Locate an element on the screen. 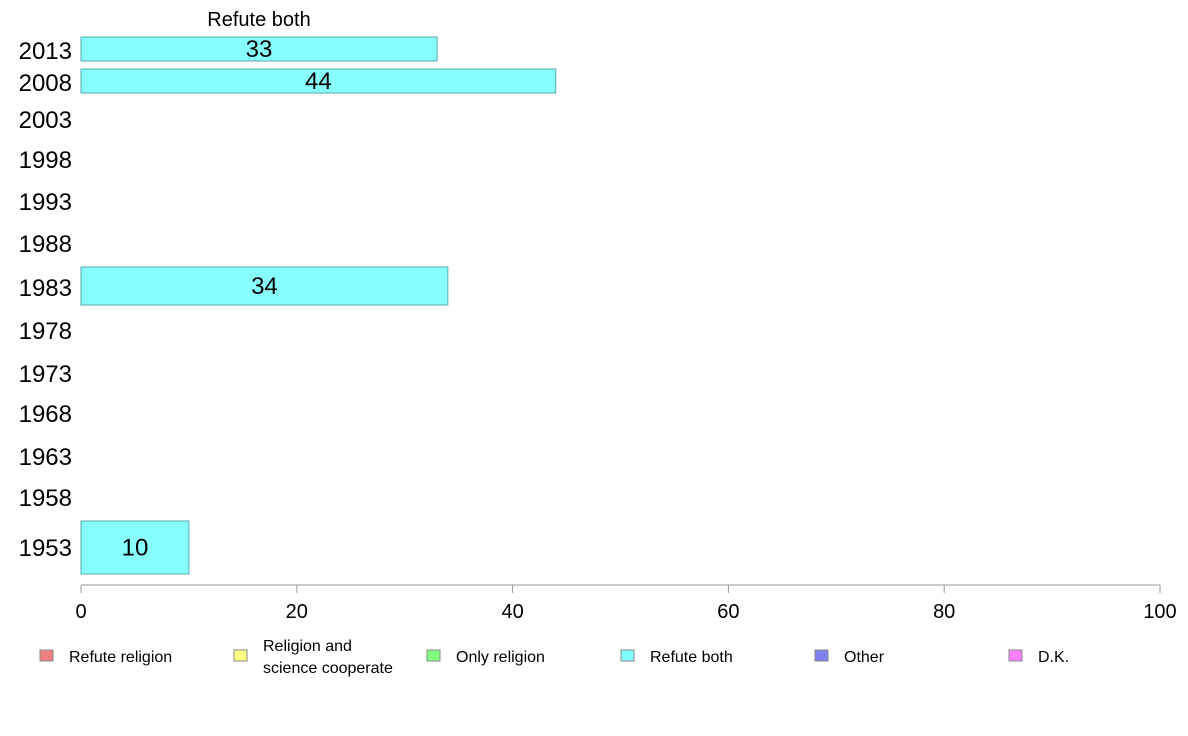  year-label: 1983 is located at coordinates (45, 288).